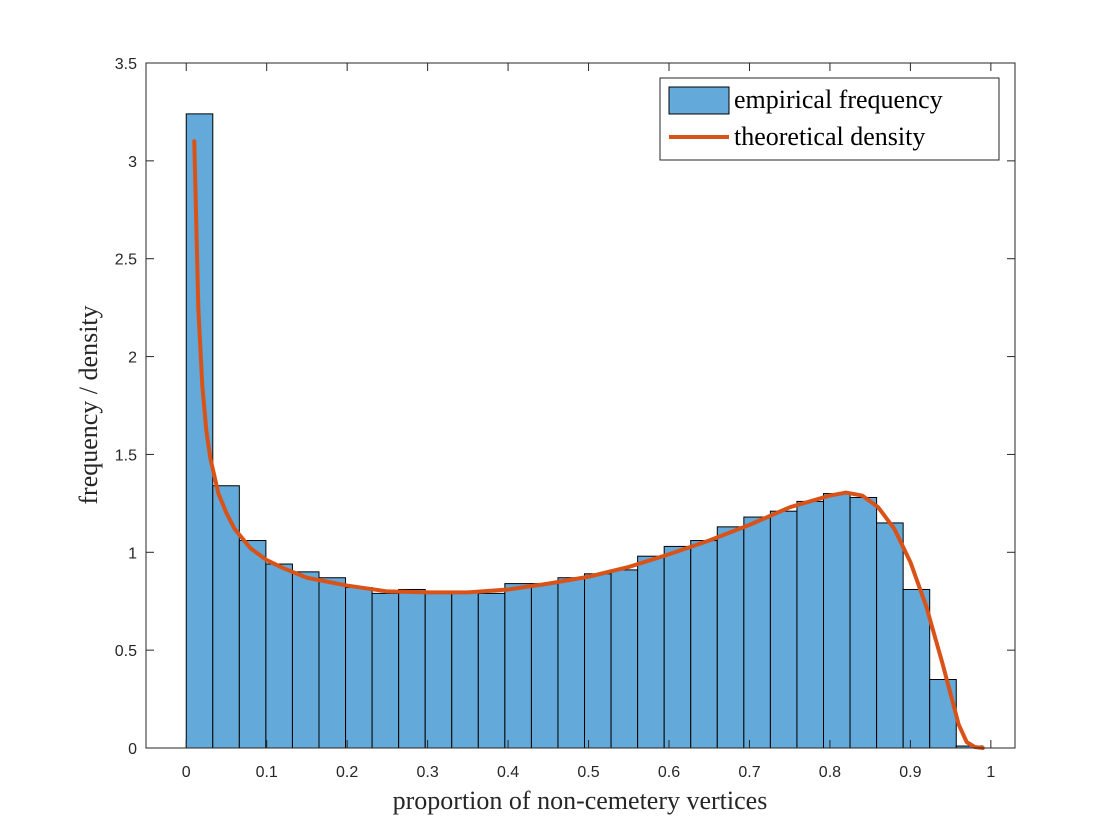 Image resolution: width=1120 pixels, height=840 pixels. I want to click on y-tick-label: 1, so click(132, 553).